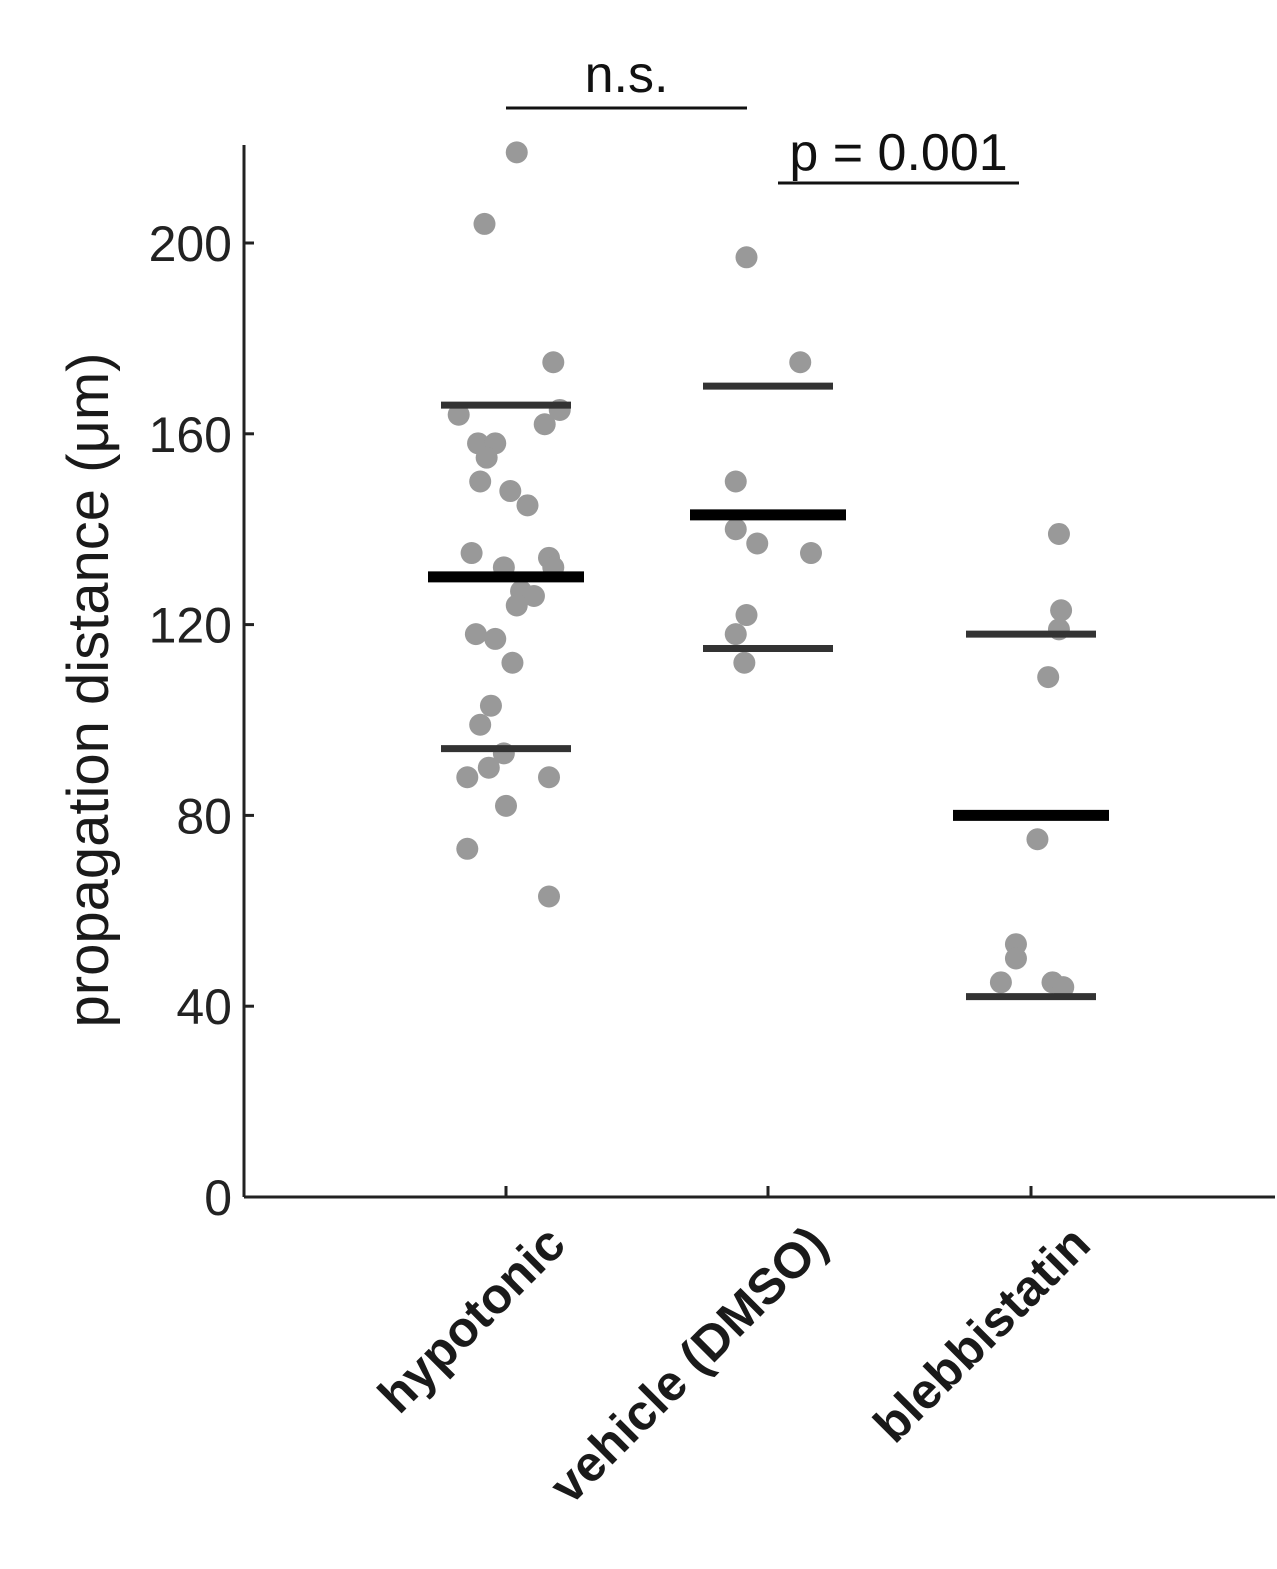 Image resolution: width=1277 pixels, height=1569 pixels. What do you see at coordinates (898, 153) in the screenshot?
I see `significance-label: p = 0.001` at bounding box center [898, 153].